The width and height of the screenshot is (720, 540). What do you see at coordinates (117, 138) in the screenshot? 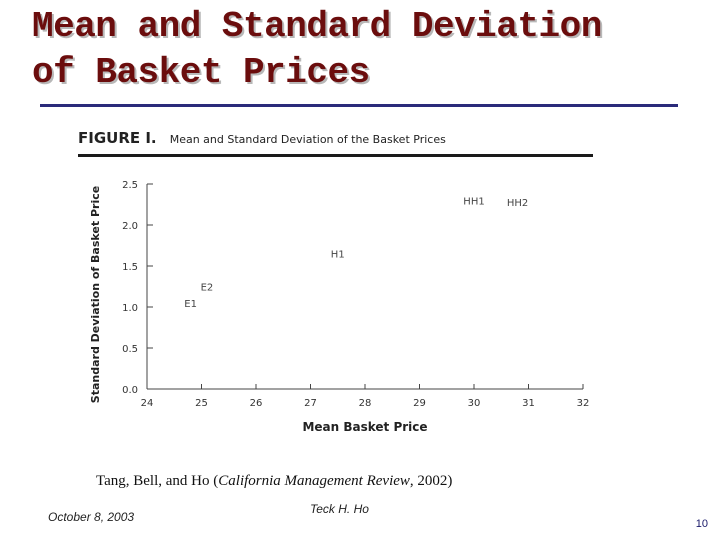
I see `figure-label: FIGURE I.` at bounding box center [117, 138].